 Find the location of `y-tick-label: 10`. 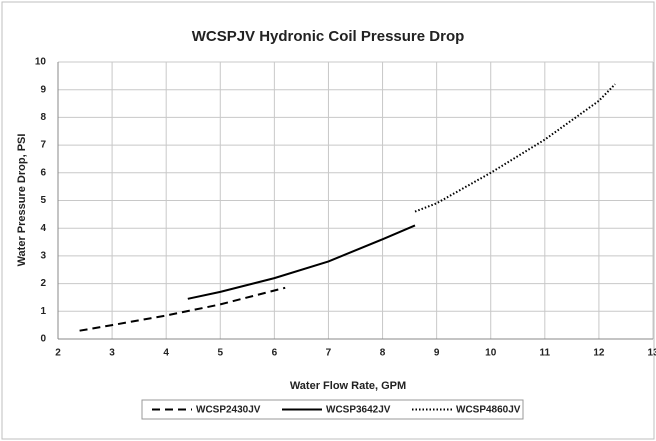

y-tick-label: 10 is located at coordinates (41, 62).